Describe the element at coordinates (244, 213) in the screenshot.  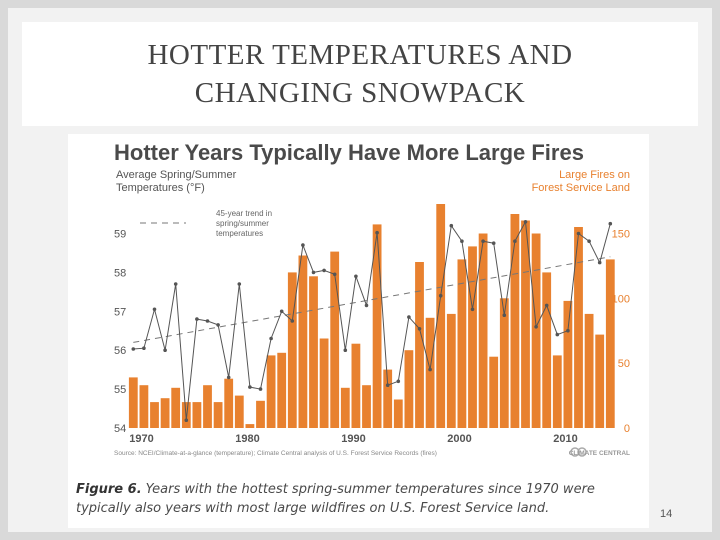
I see `trend-label-line1: 45-year trend in` at that location.